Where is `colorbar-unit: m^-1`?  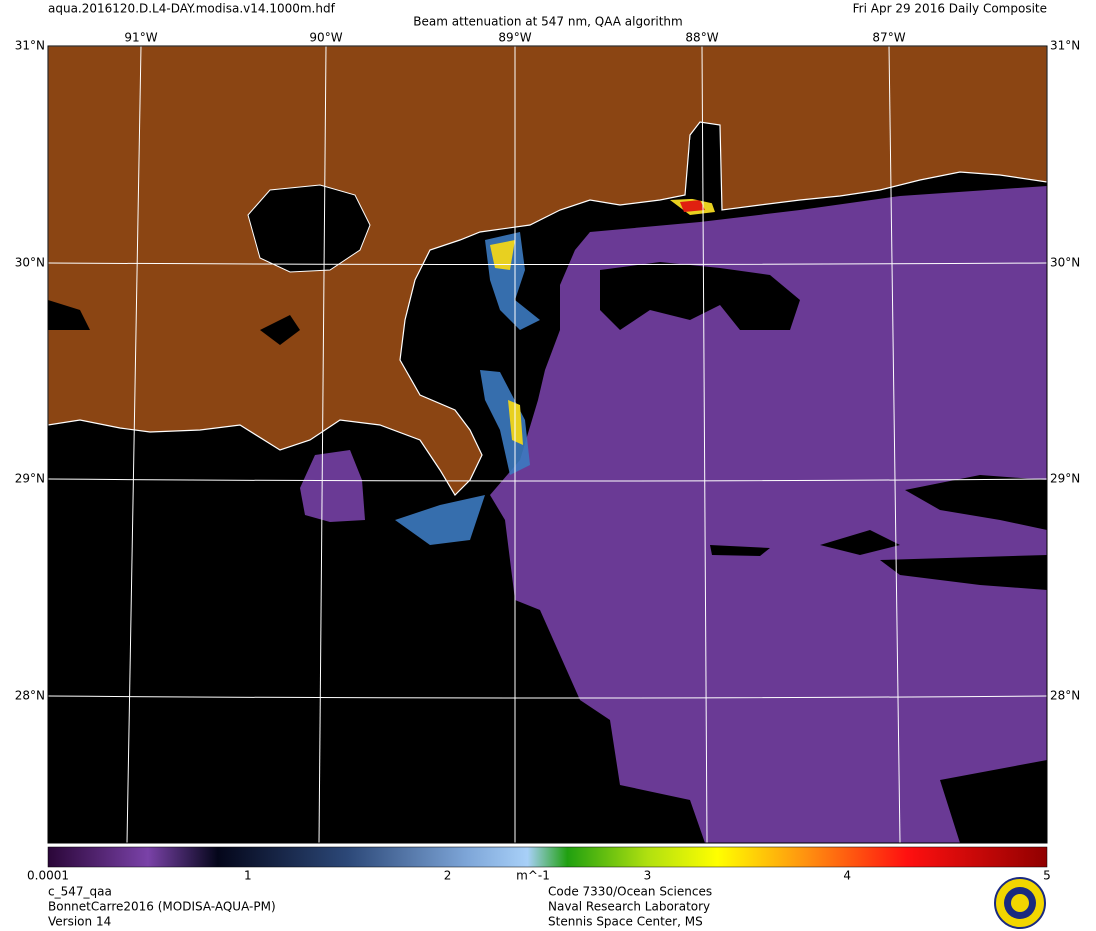
colorbar-unit: m^-1 is located at coordinates (533, 876).